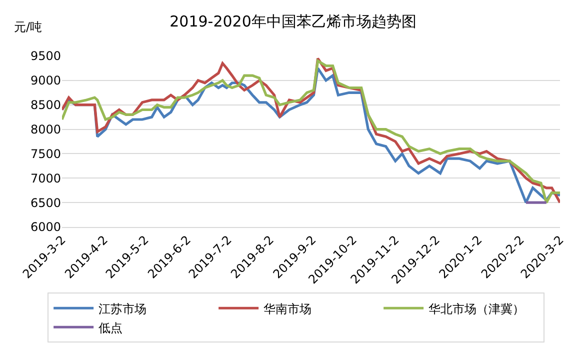 The image size is (586, 355). I want to click on chart-title: 2019-2020年中国苯乙烯市场趋势图, so click(293, 21).